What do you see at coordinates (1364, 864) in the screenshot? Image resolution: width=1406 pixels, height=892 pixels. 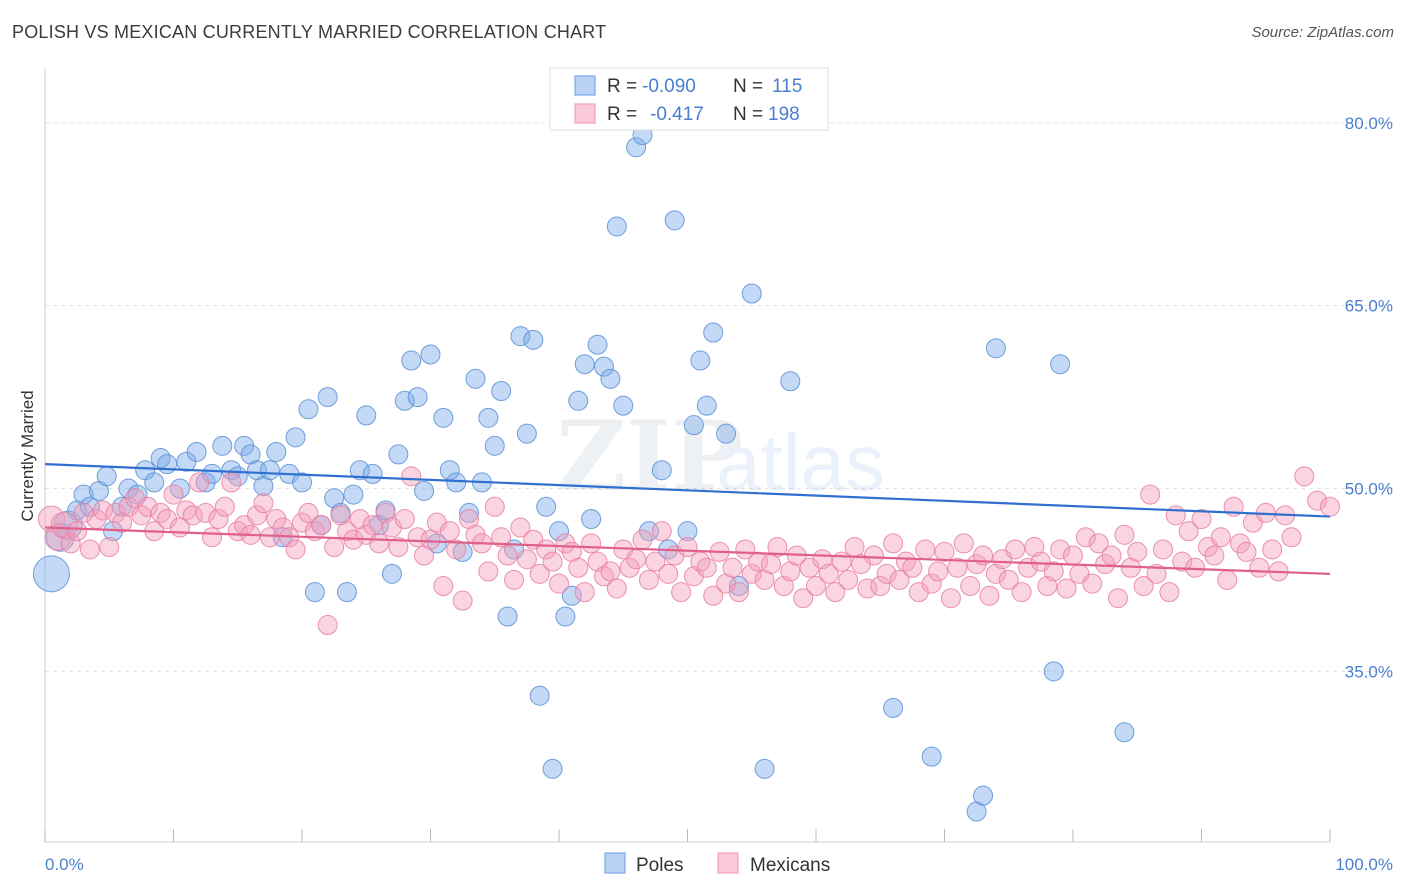 I see `x-tick-label-max: 100.0%` at bounding box center [1364, 864].